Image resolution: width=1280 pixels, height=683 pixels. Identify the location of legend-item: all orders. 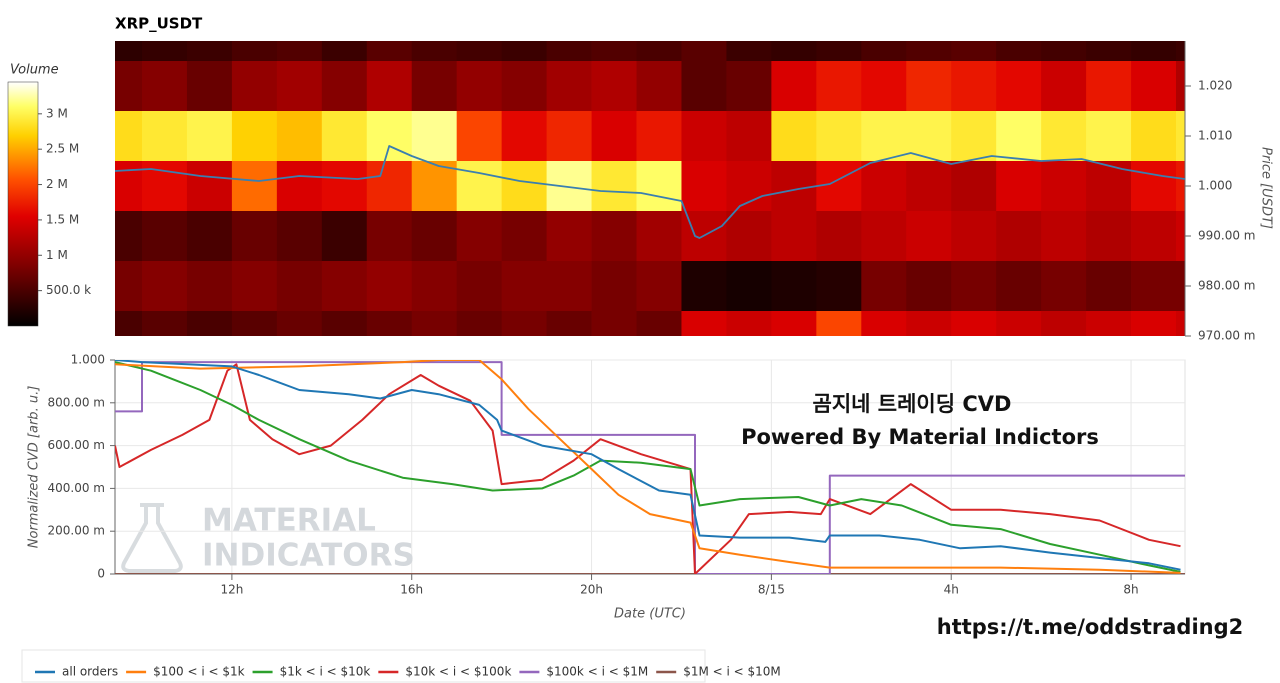
(76, 672).